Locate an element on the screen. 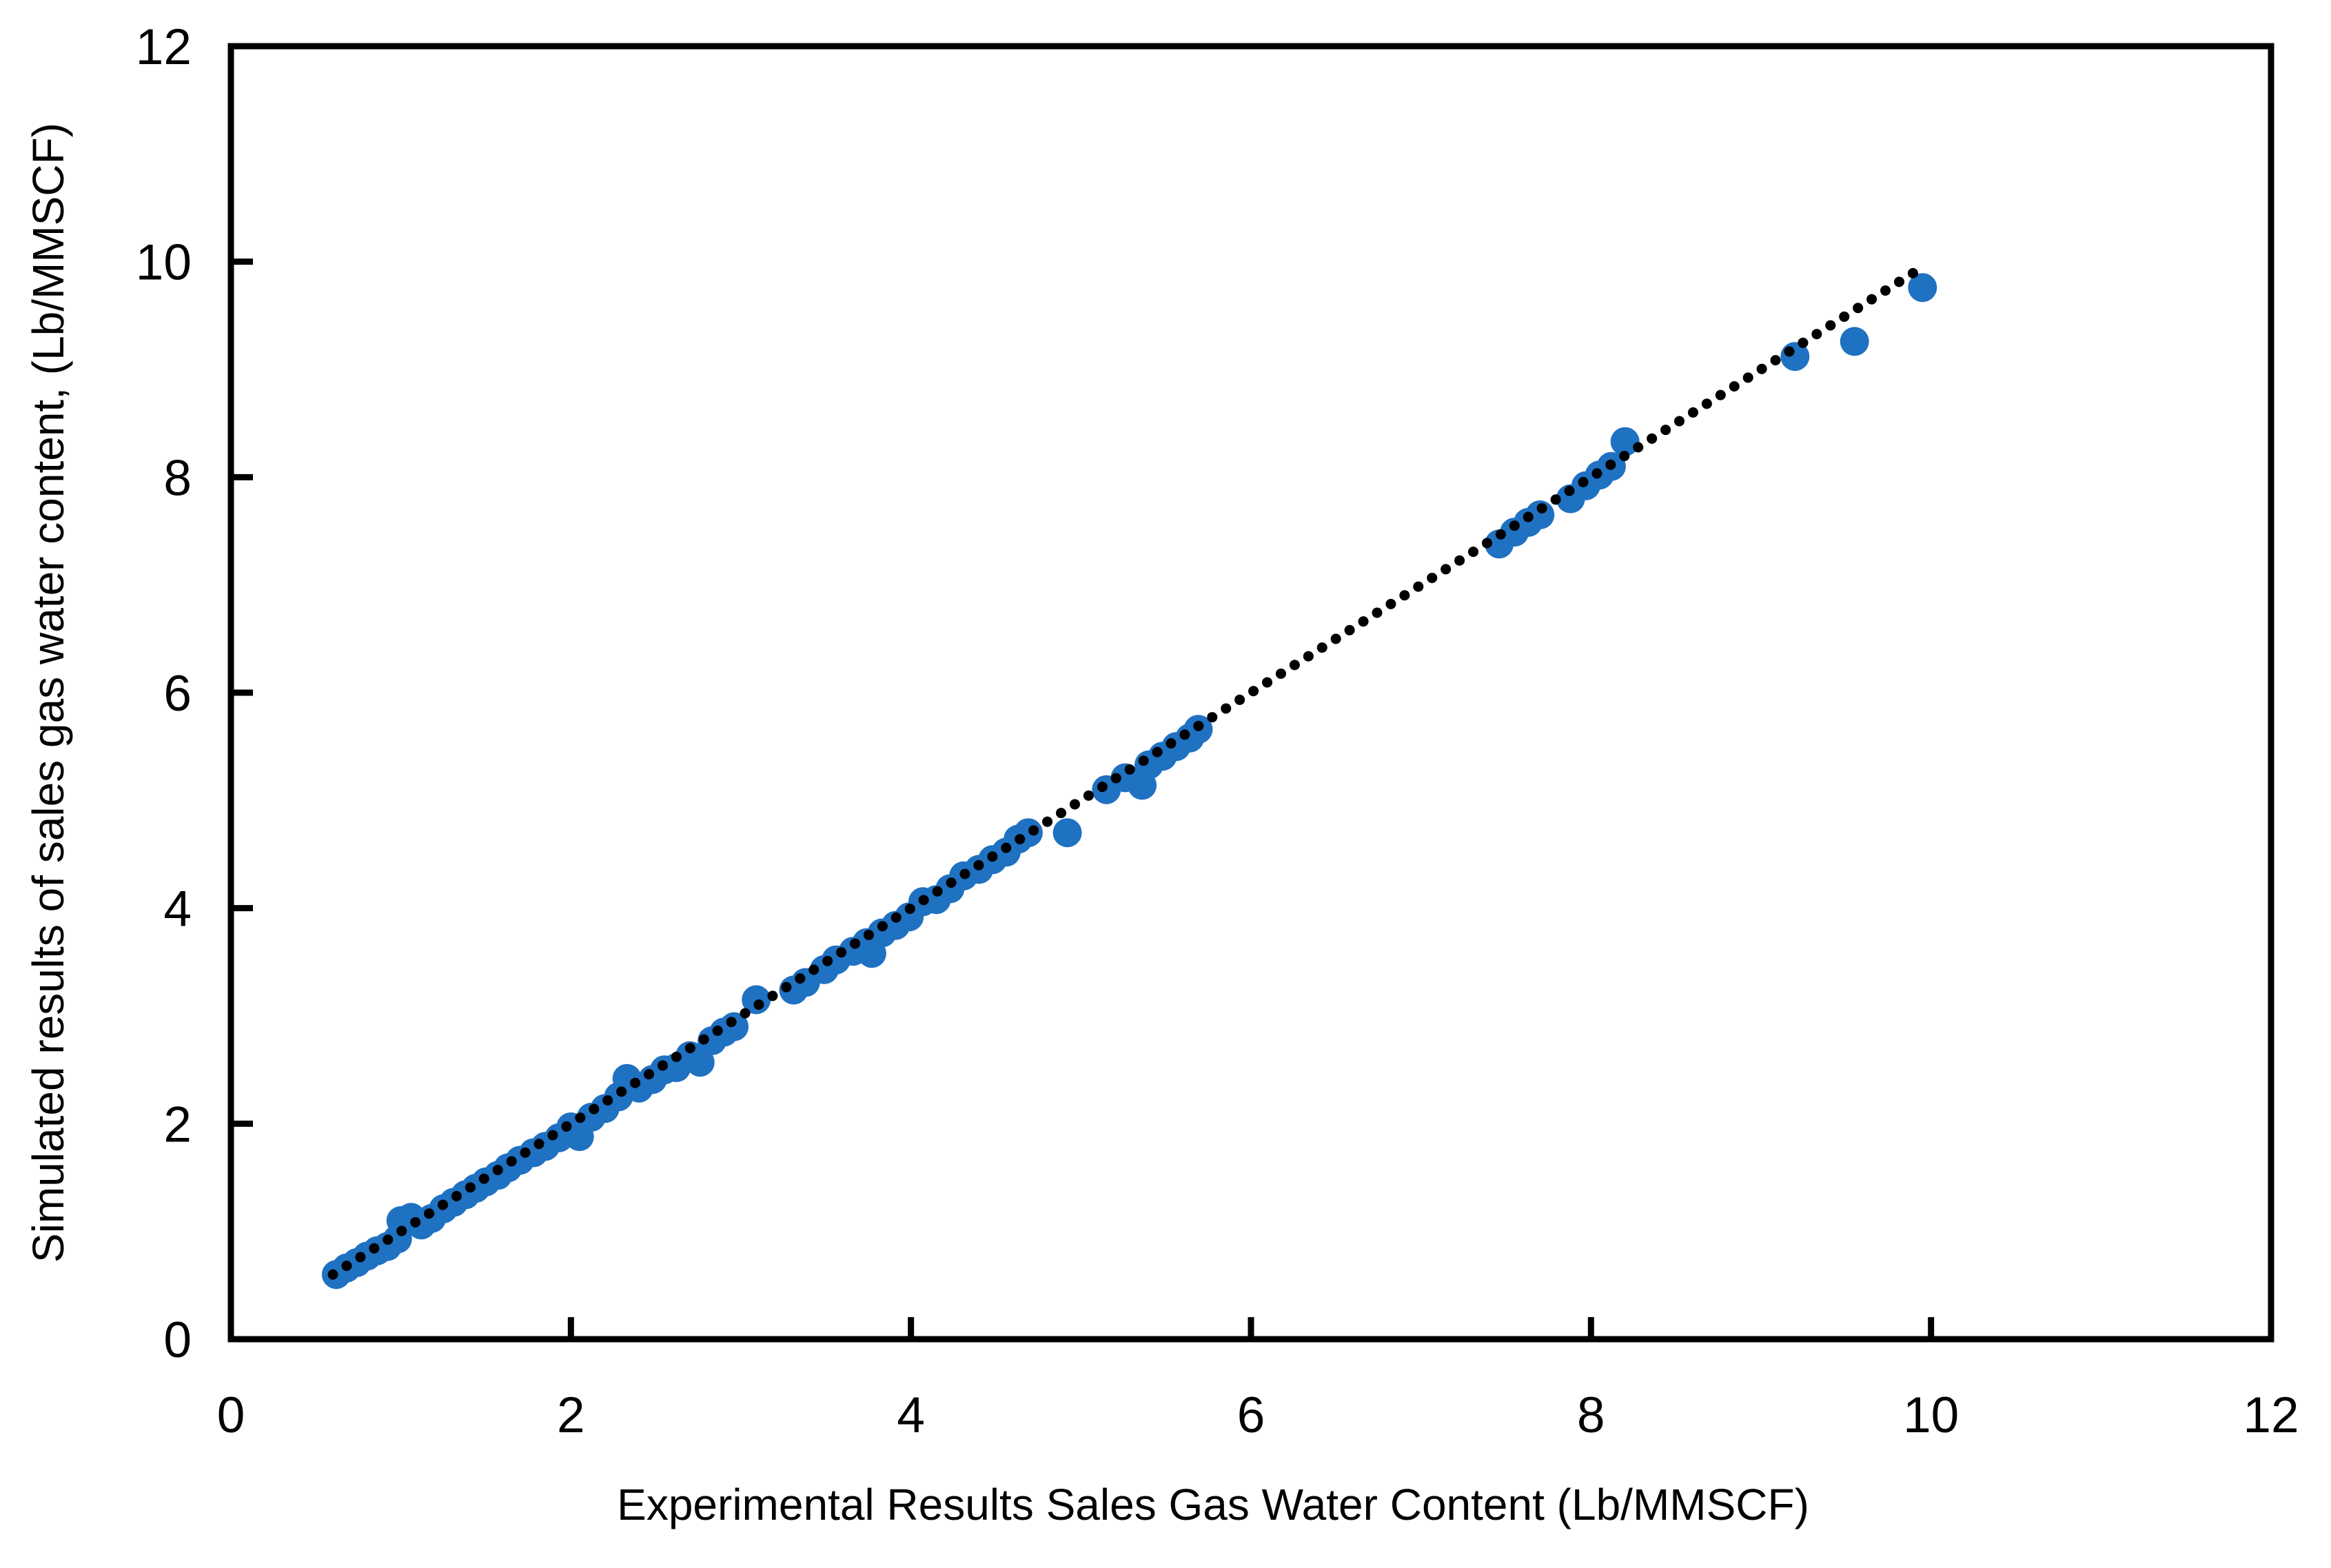 This screenshot has width=2331, height=1568. y-tick-label: 12 is located at coordinates (164, 47).